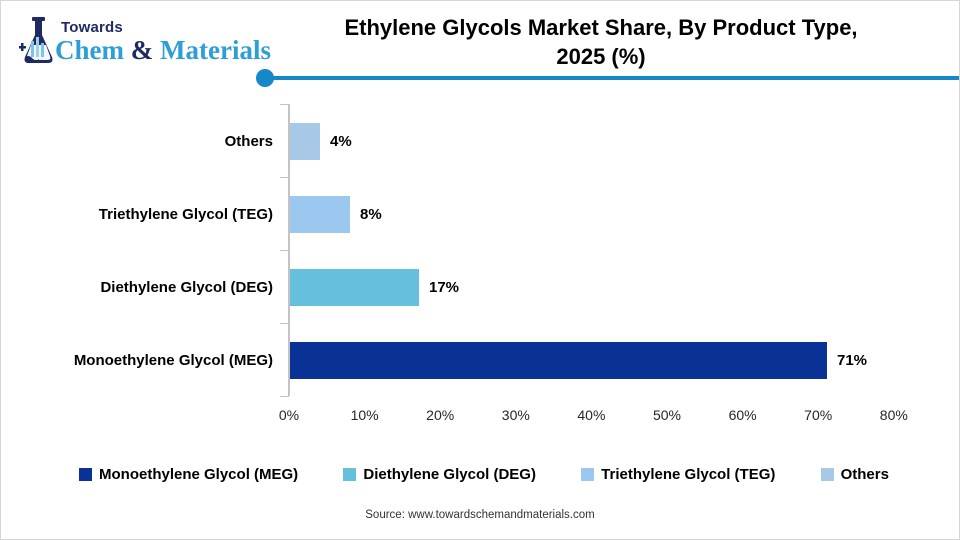  Describe the element at coordinates (818, 415) in the screenshot. I see `x-axis-tick-label: 70%` at that location.